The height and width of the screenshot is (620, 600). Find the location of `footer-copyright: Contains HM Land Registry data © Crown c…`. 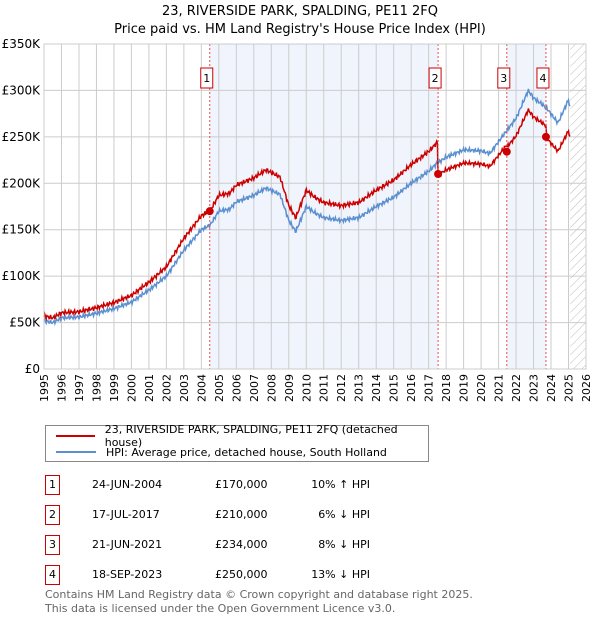

footer-copyright: Contains HM Land Registry data © Crown c… is located at coordinates (259, 594).